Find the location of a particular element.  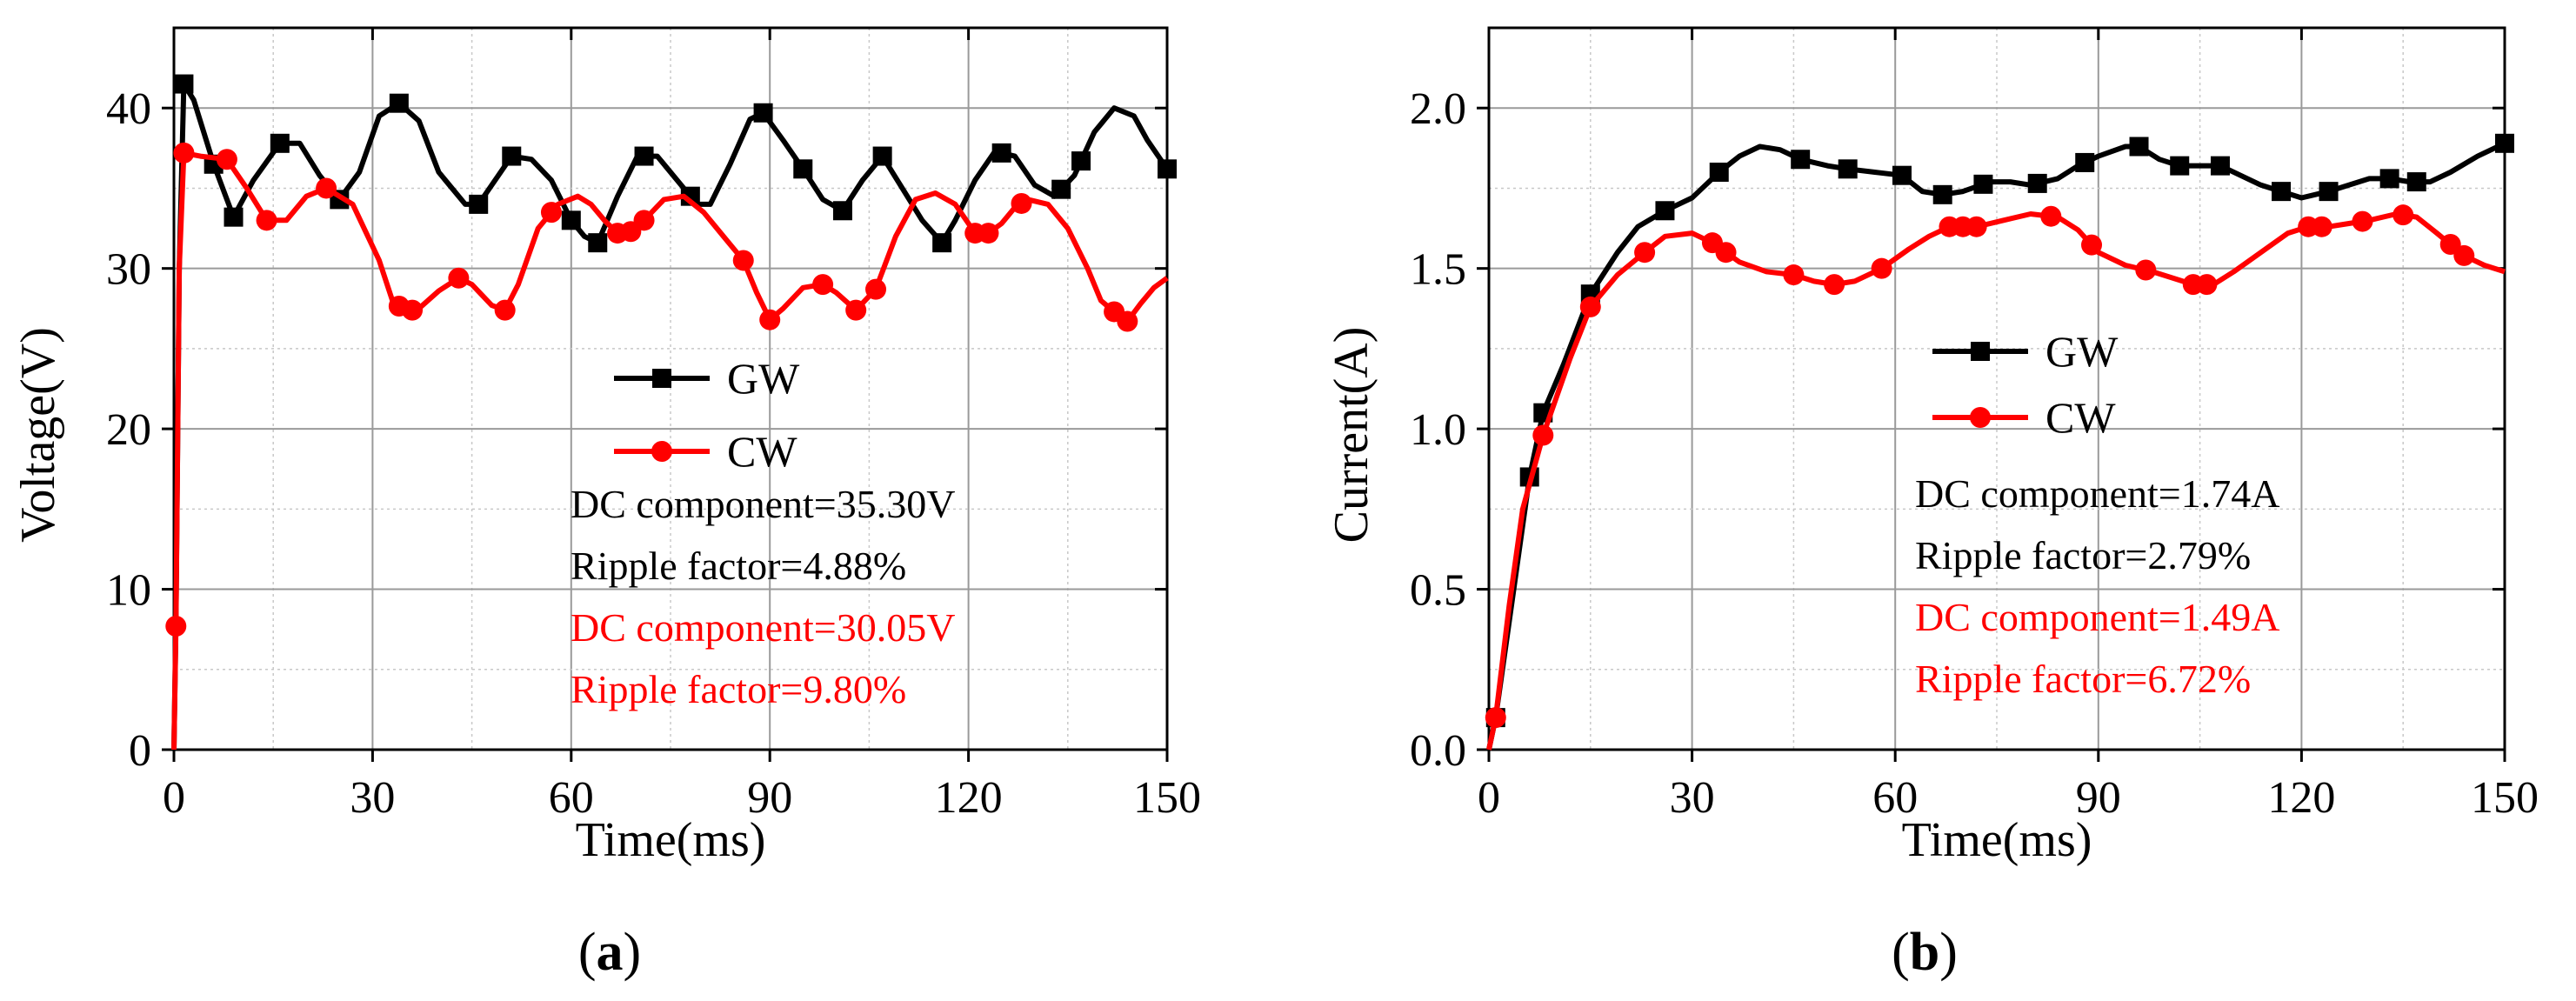

panel-label: (a) is located at coordinates (610, 952).